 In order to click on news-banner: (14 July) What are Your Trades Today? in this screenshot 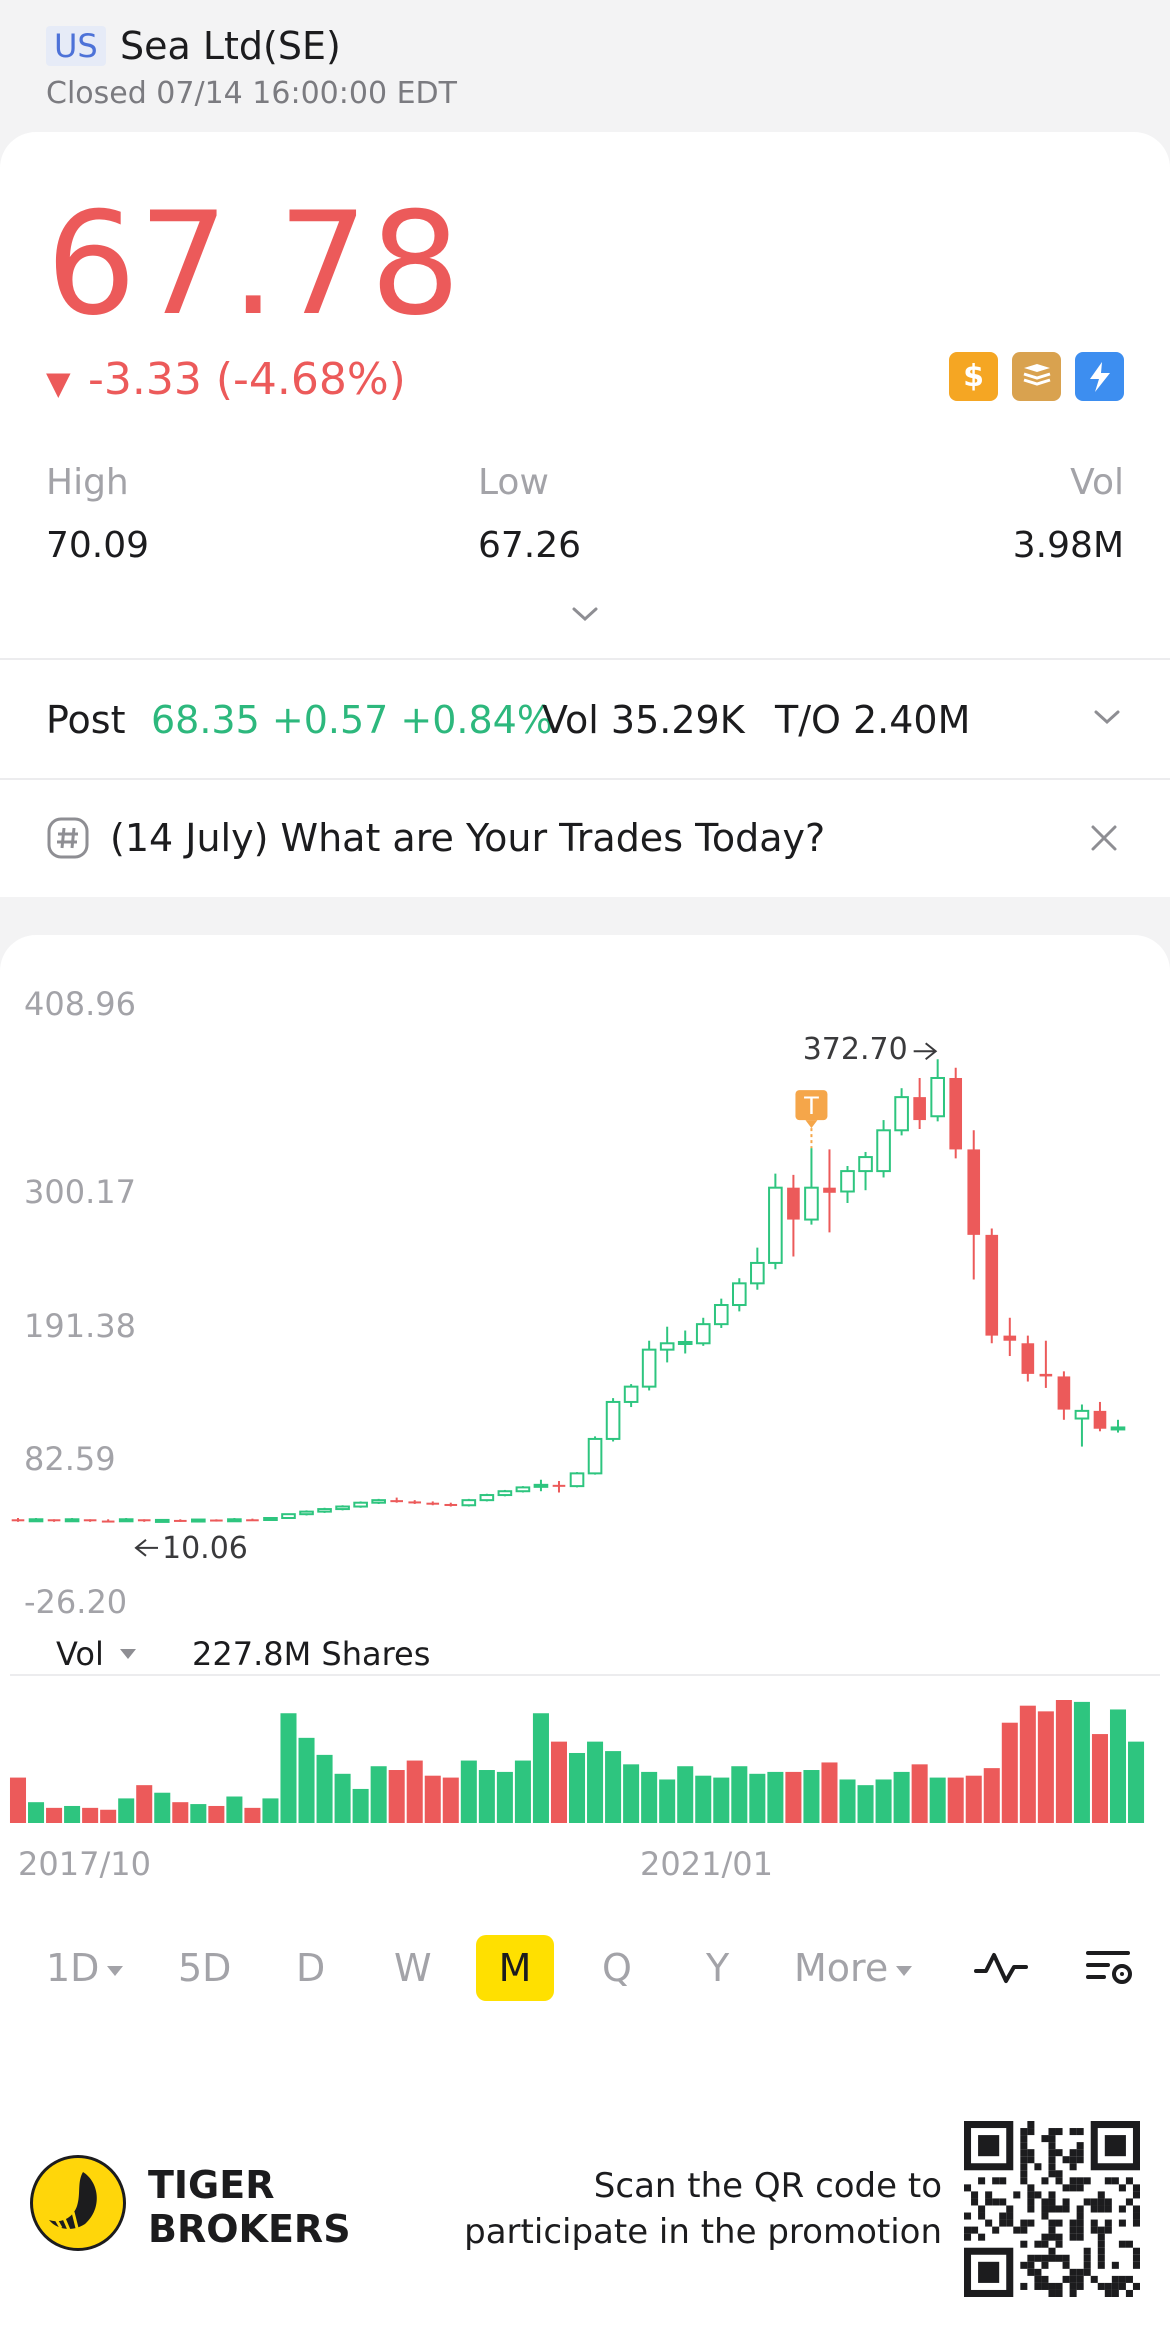, I will do `click(585, 839)`.